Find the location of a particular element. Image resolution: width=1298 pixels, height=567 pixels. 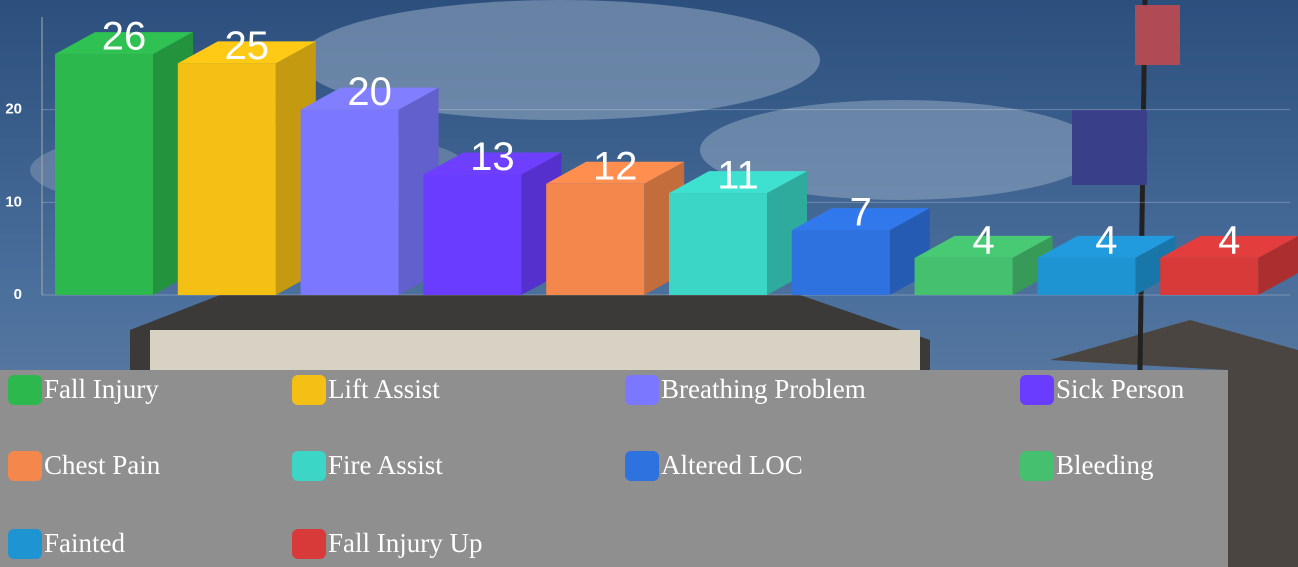

y-tick-label: 0 is located at coordinates (18, 294).